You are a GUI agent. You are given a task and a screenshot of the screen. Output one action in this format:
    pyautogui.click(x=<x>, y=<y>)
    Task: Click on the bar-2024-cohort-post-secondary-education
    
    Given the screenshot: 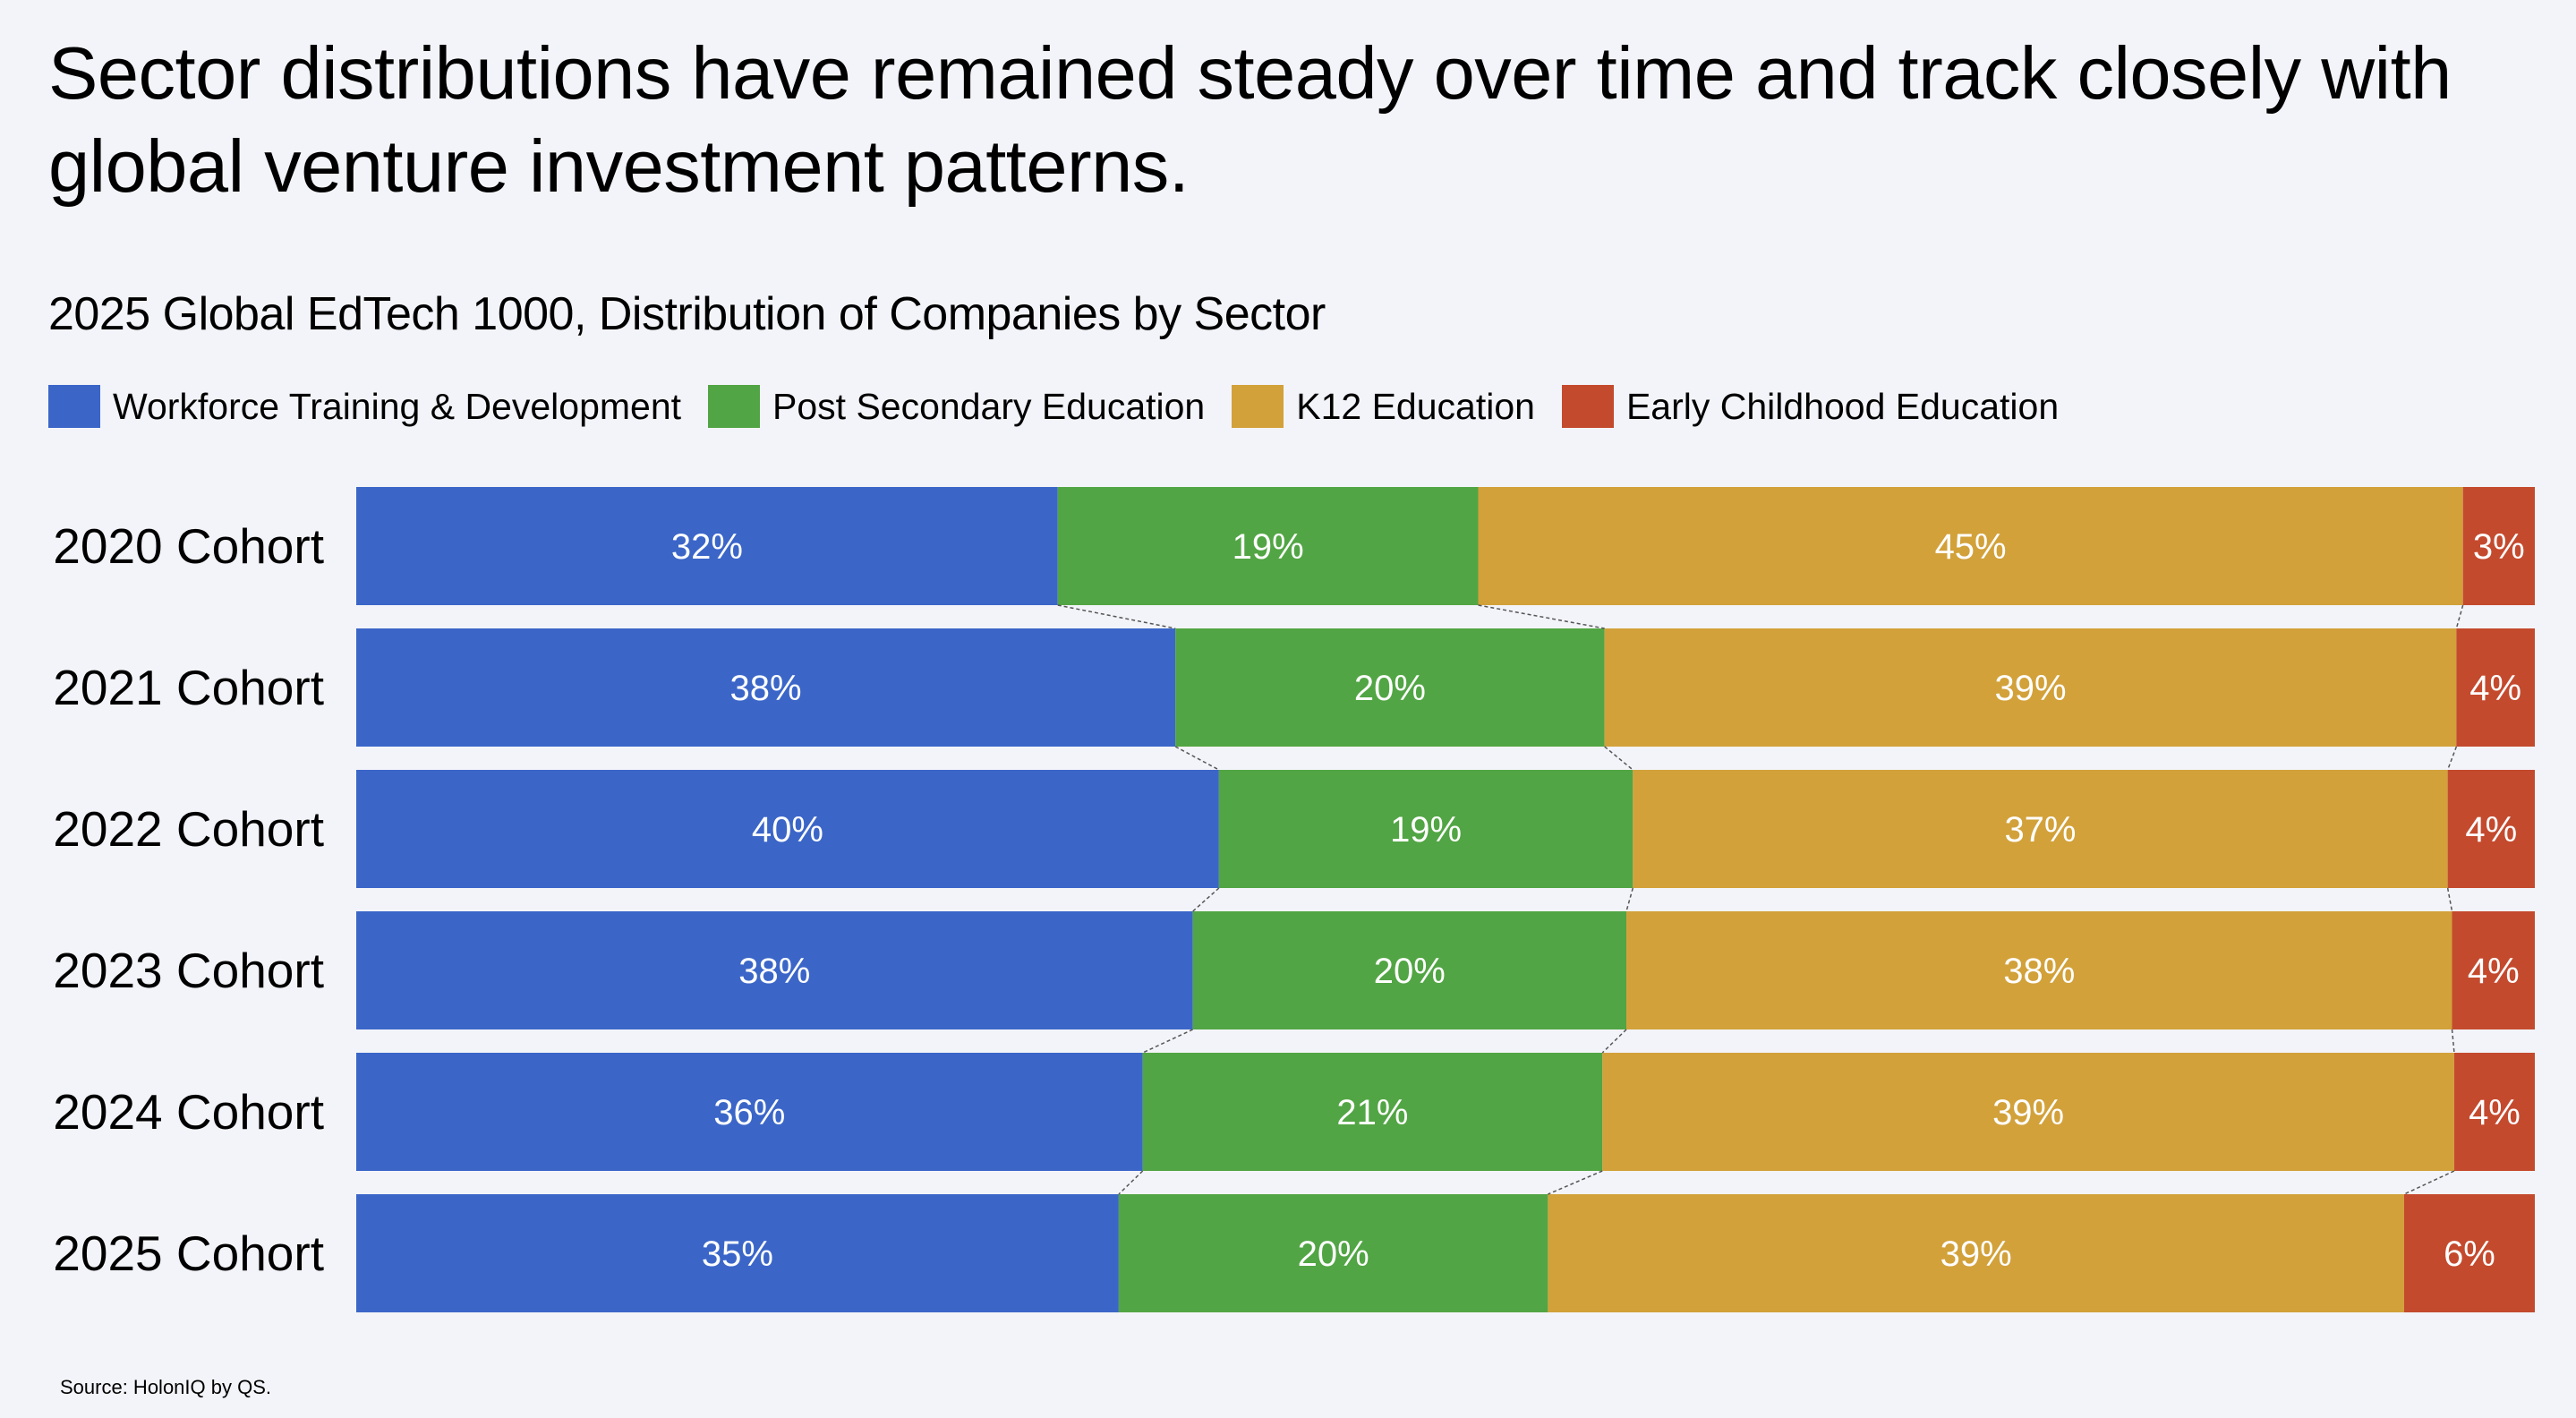 What is the action you would take?
    pyautogui.click(x=1372, y=1112)
    